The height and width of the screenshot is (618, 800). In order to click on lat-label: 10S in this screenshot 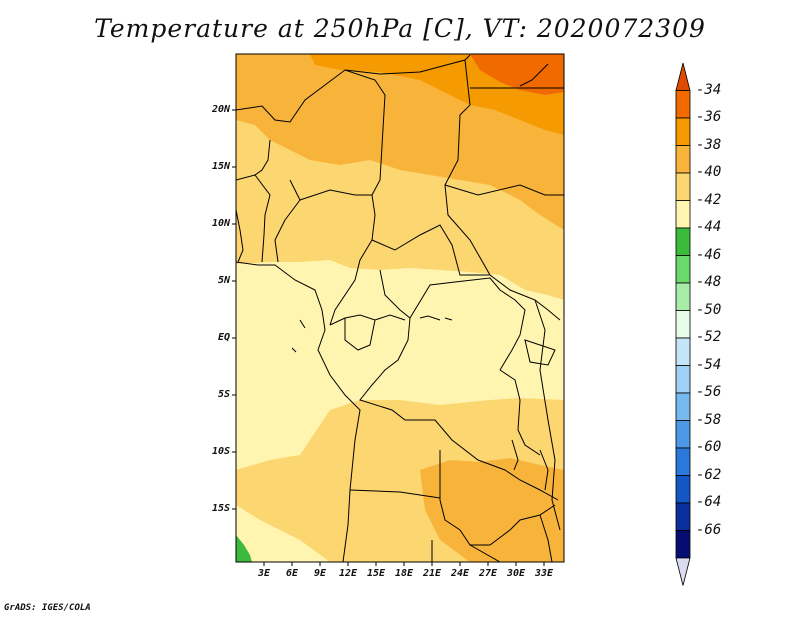, I will do `click(220, 451)`.